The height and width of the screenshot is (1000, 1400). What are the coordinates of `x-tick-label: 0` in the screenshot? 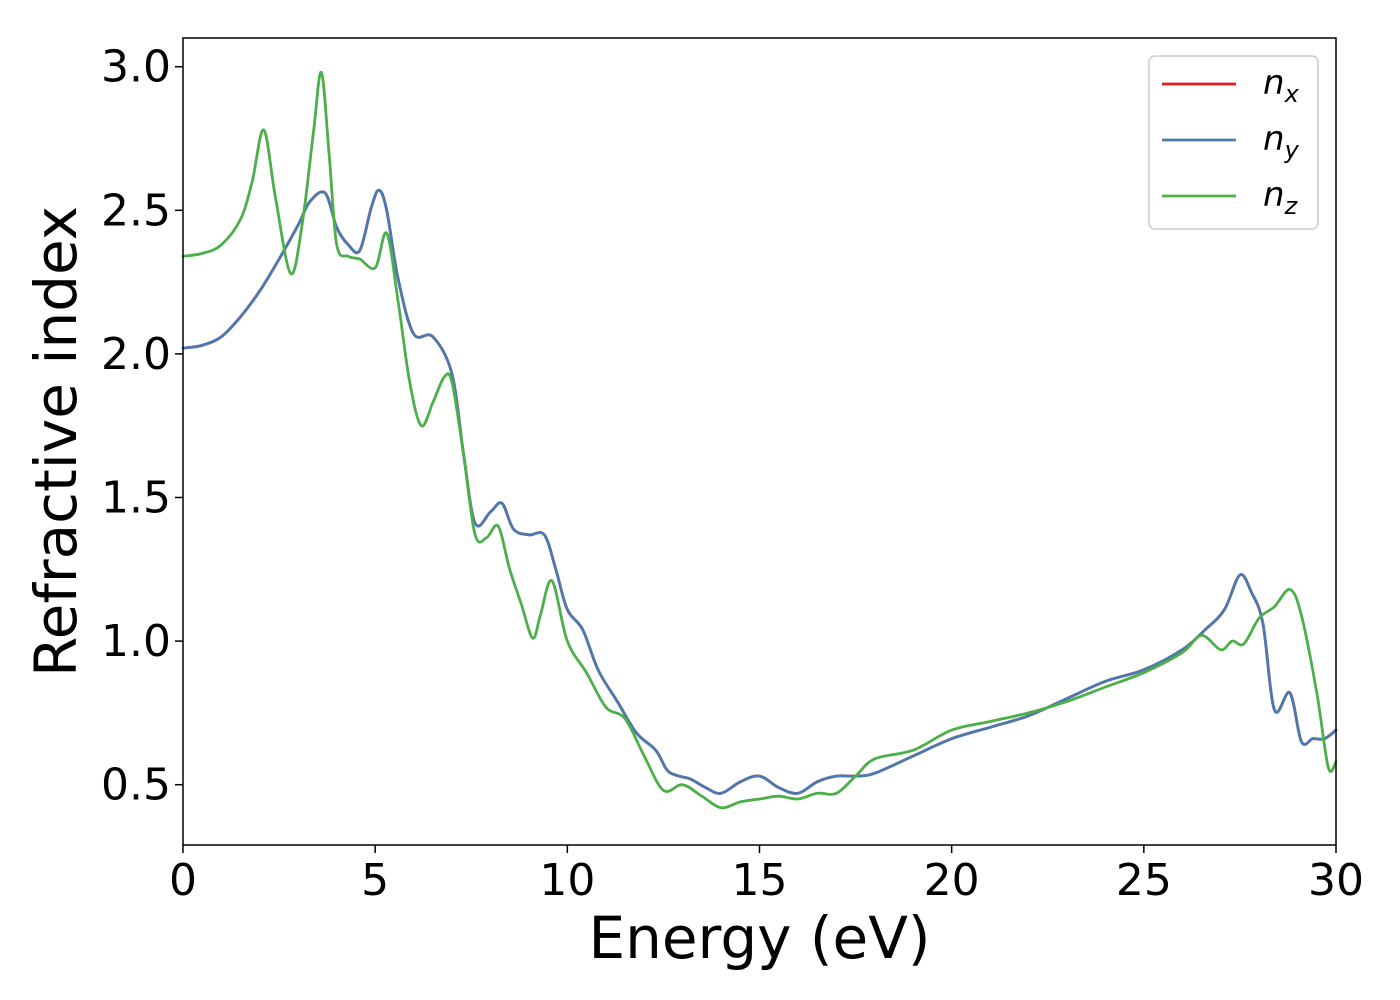 It's located at (183, 880).